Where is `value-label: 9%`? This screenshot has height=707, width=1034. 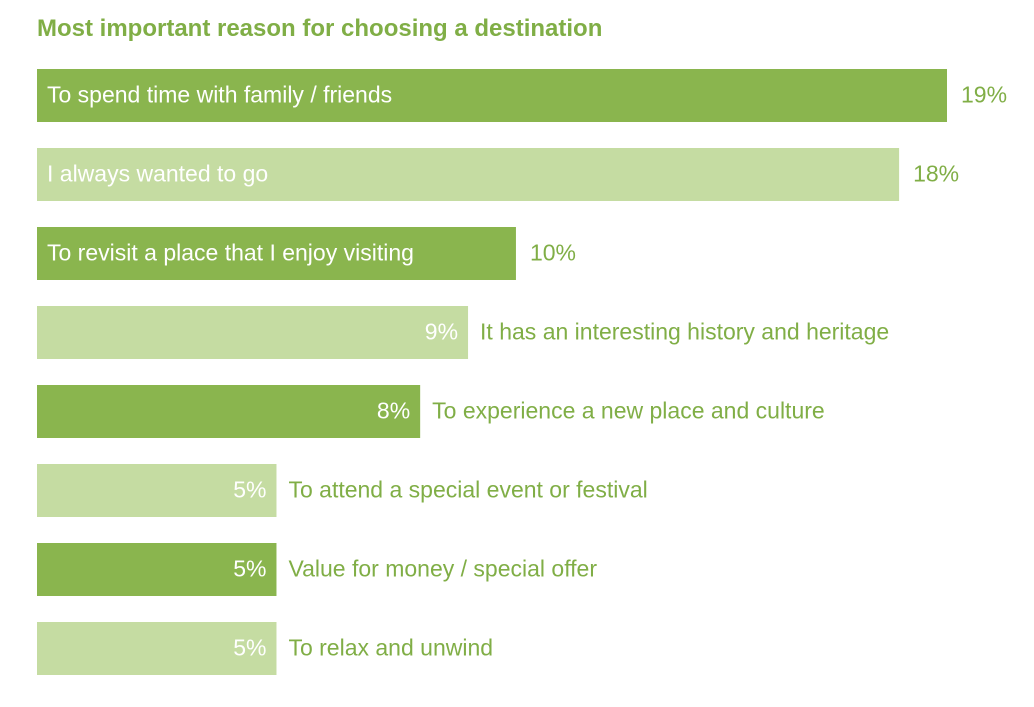
value-label: 9% is located at coordinates (441, 332).